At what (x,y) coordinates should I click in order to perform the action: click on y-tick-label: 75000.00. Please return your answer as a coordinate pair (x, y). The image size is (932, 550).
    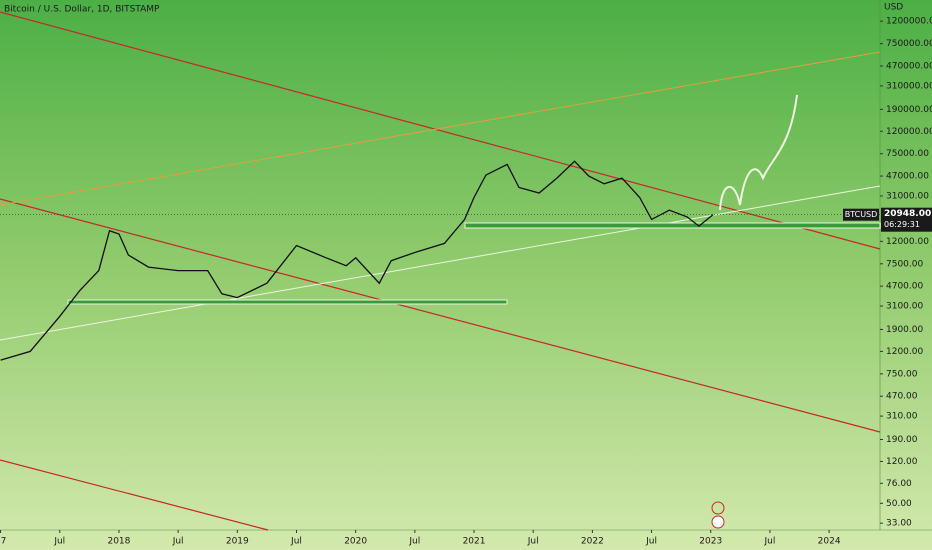
    Looking at the image, I should click on (907, 154).